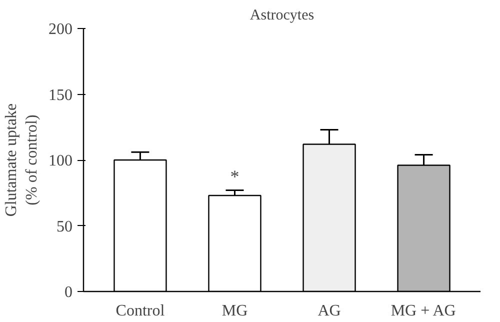 The height and width of the screenshot is (322, 500). What do you see at coordinates (423, 311) in the screenshot?
I see `x-tick-label: MG + AG` at bounding box center [423, 311].